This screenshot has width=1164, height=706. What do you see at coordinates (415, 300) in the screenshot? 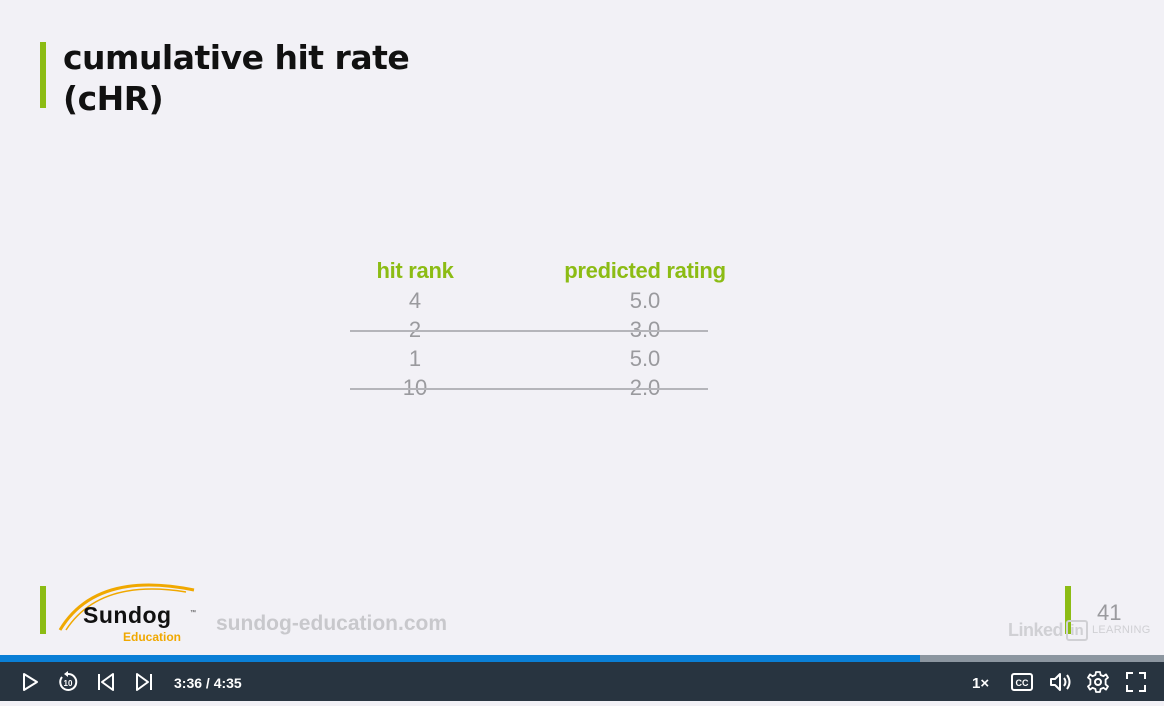
I see `hit-rank-cell: 4` at bounding box center [415, 300].